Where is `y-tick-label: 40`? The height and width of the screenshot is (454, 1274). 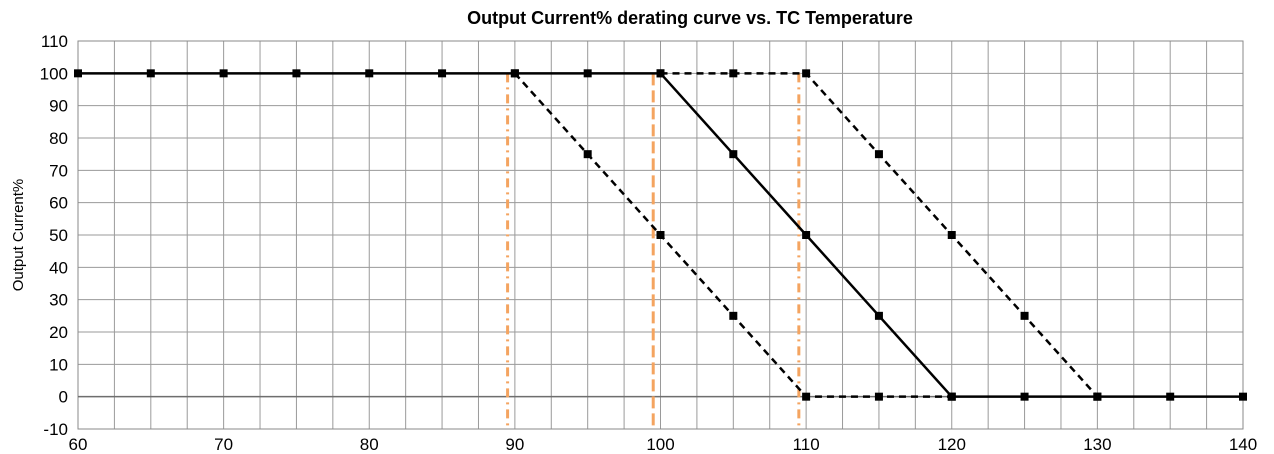
y-tick-label: 40 is located at coordinates (58, 267).